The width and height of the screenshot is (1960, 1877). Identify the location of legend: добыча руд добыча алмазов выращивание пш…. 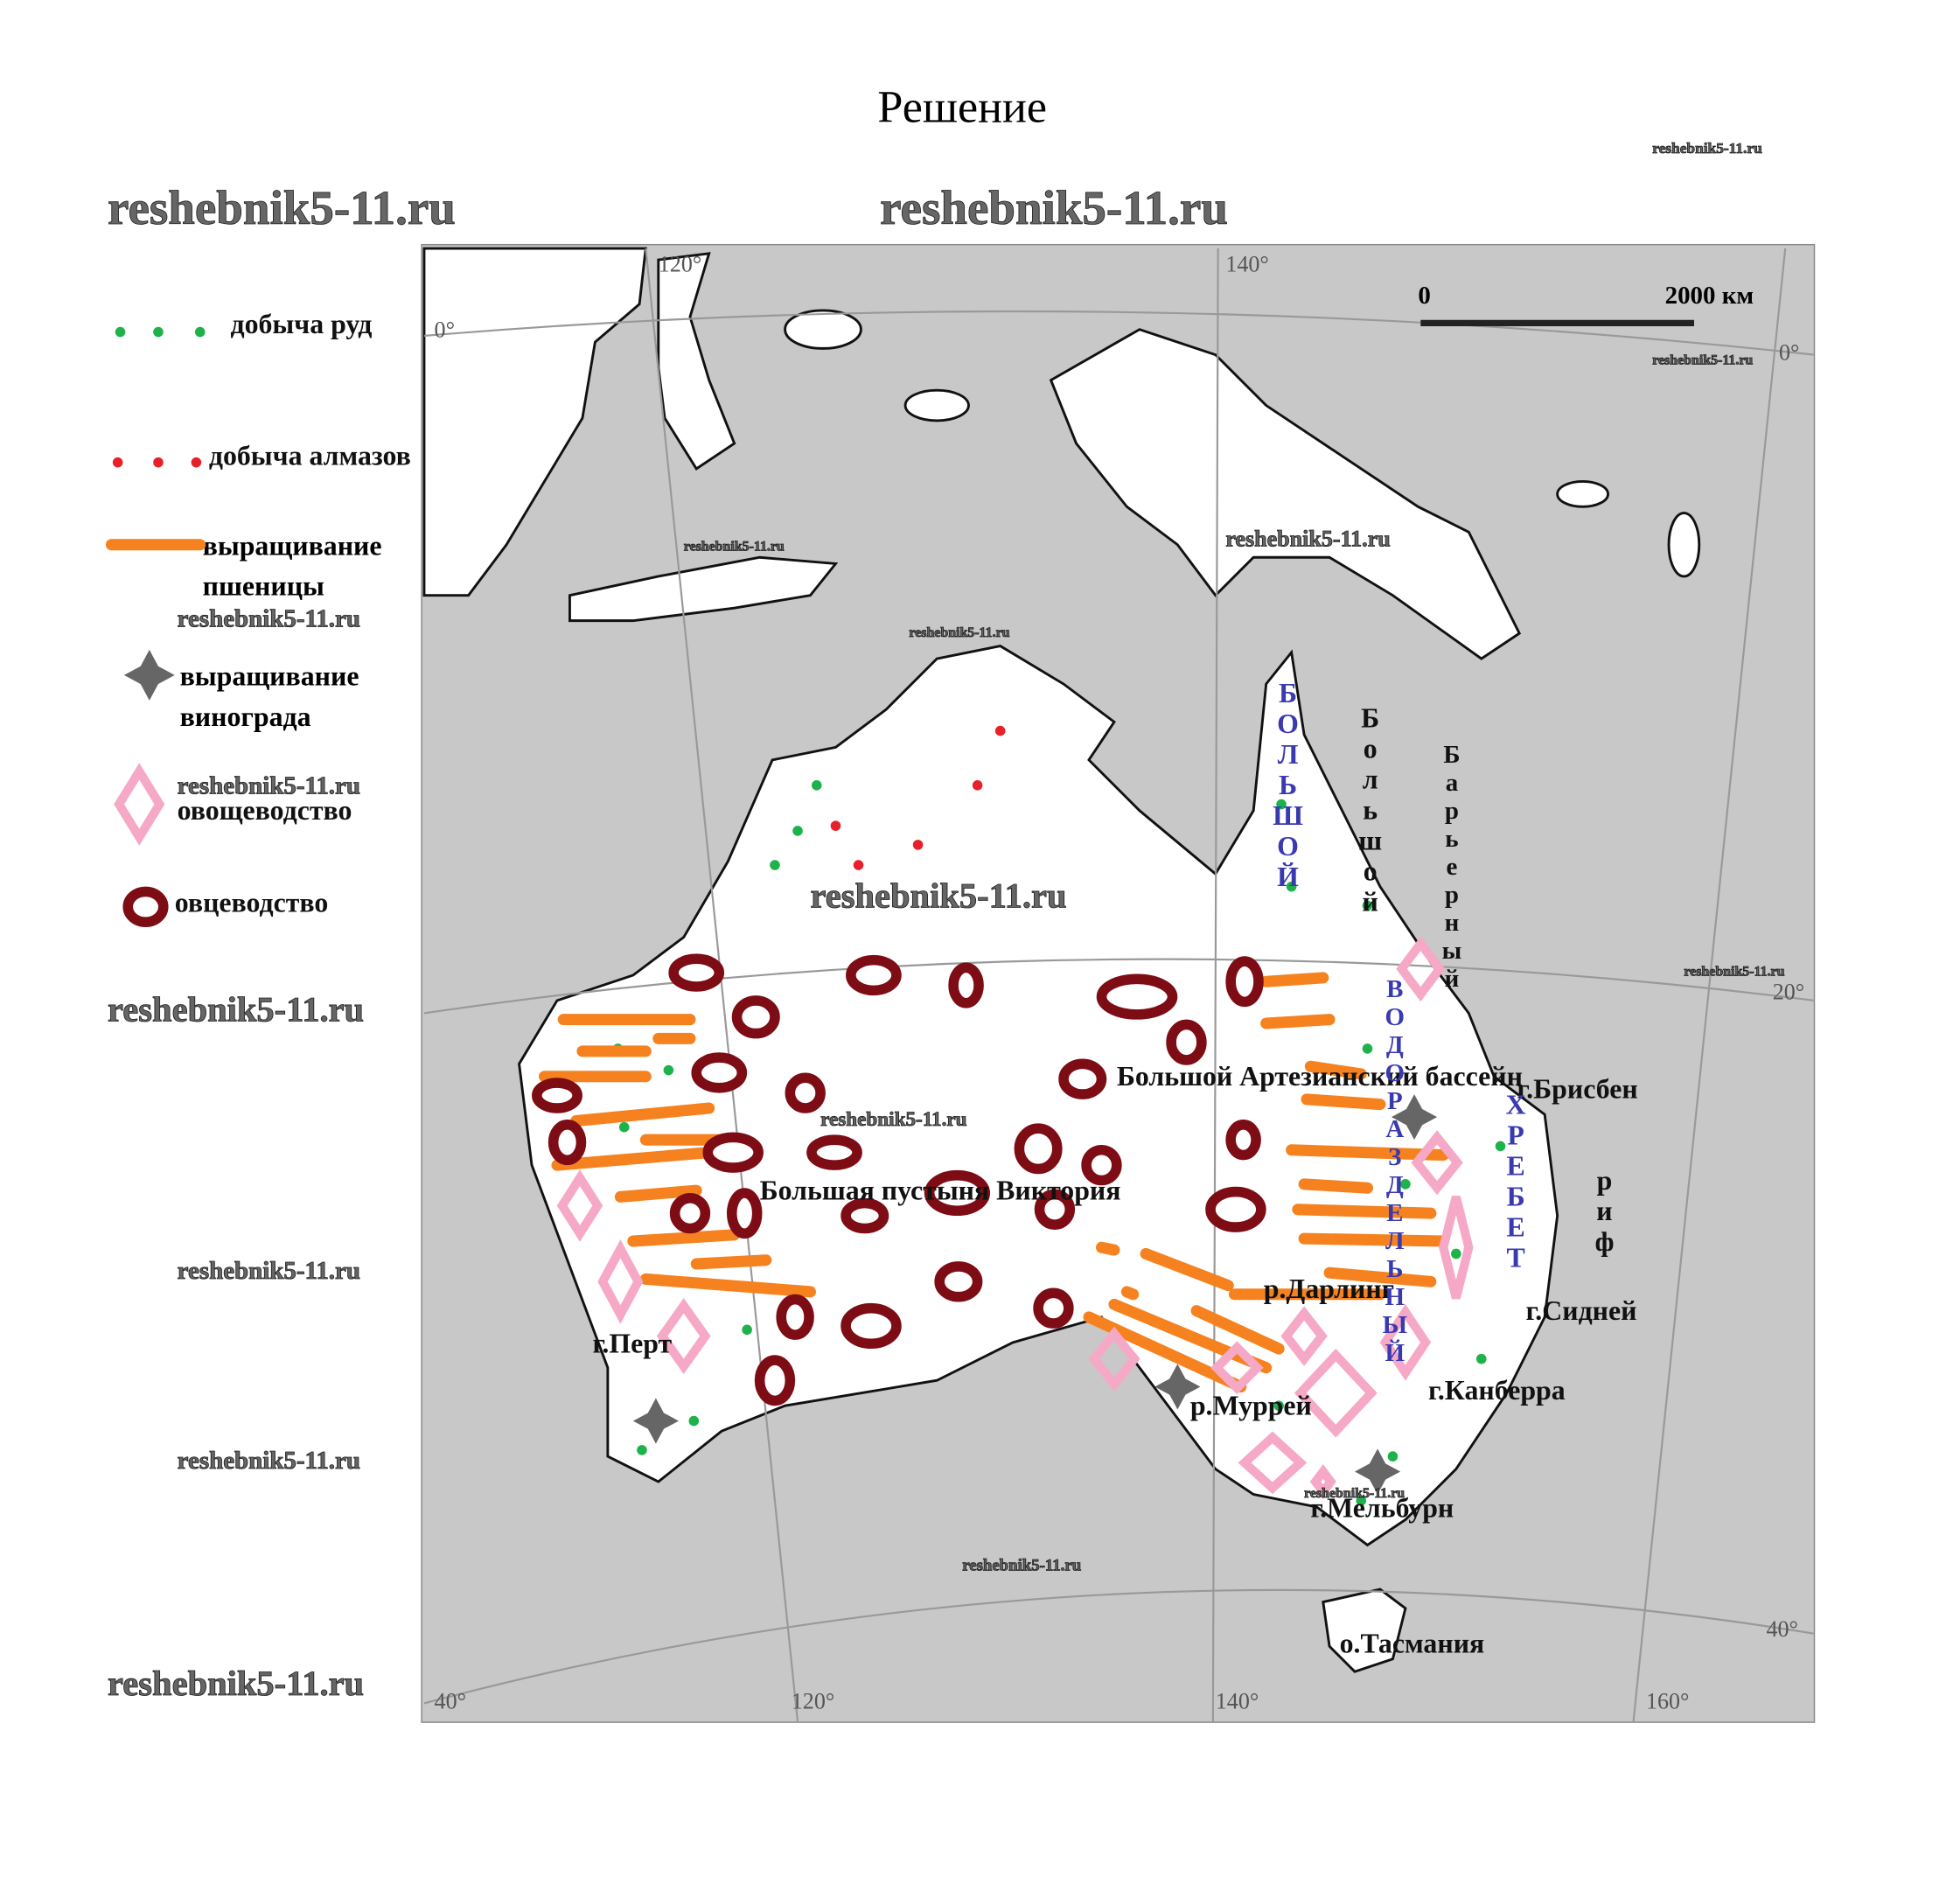
(258, 618).